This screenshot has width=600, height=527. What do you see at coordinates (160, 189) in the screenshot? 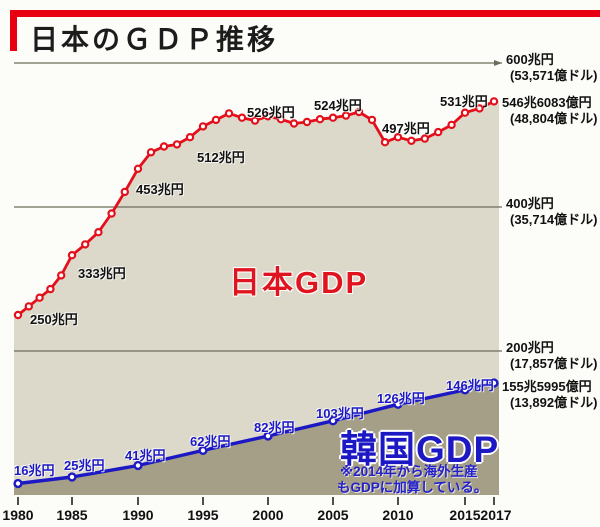
I see `japan-value-annotation: 453兆円` at bounding box center [160, 189].